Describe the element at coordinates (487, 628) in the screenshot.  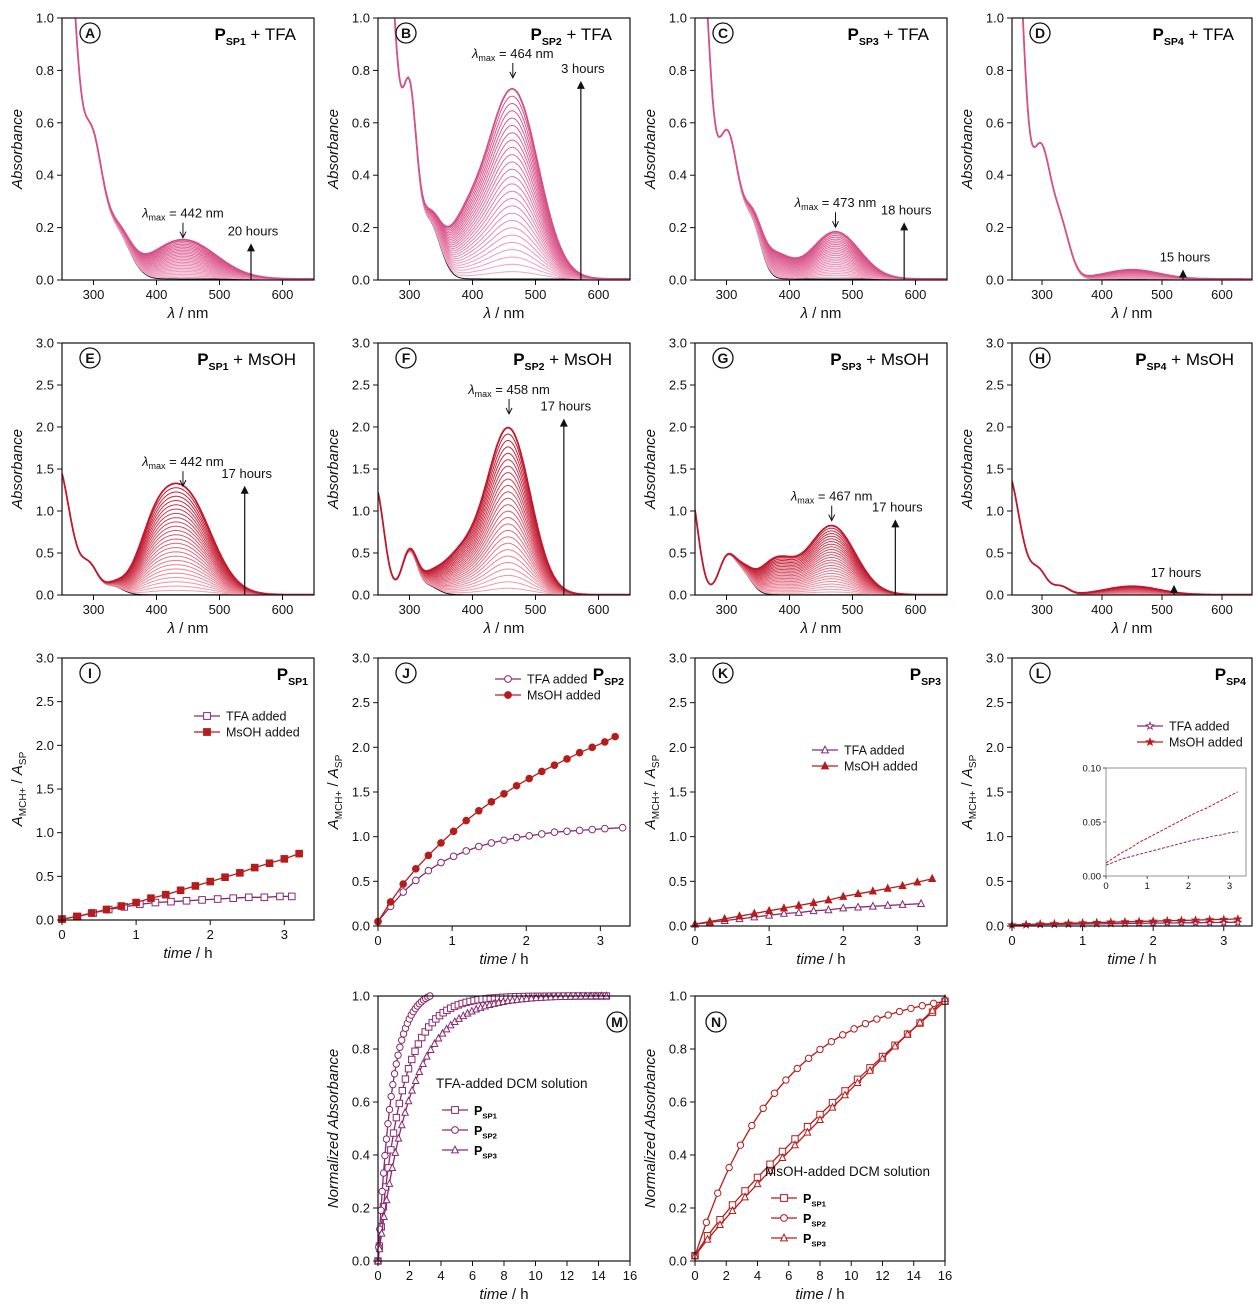
I see `x-axis-label-symbol: λ` at that location.